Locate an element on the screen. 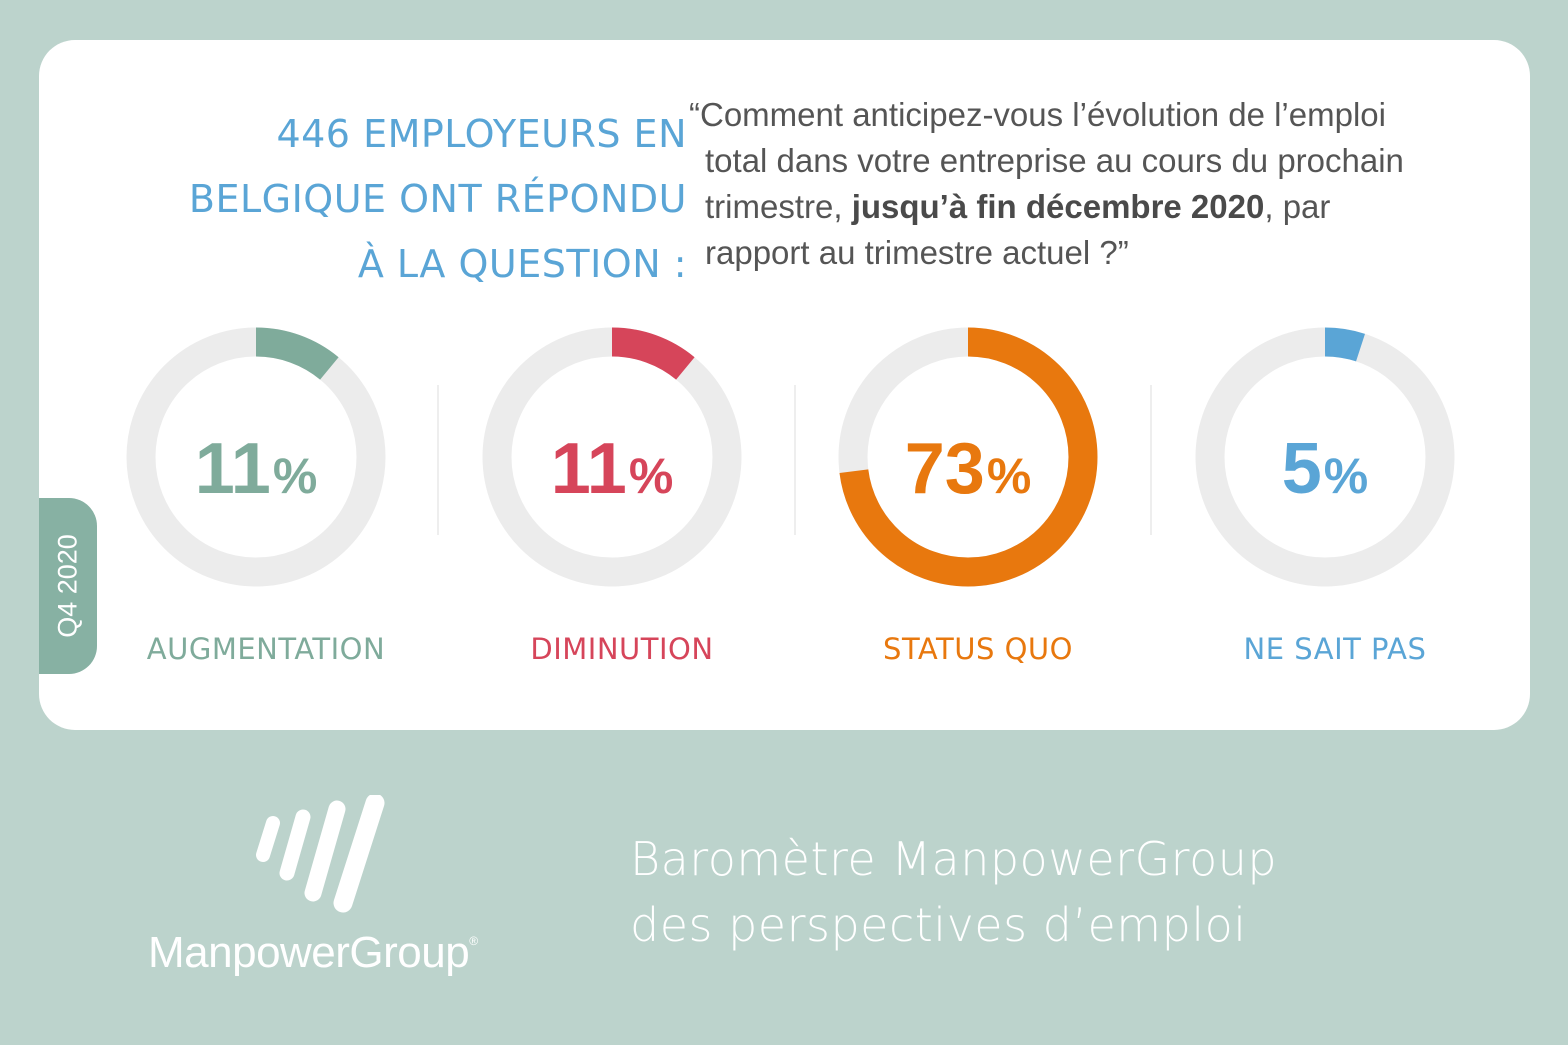 Image resolution: width=1568 pixels, height=1045 pixels. question-line-4: rapport au trimestre actuel ?” is located at coordinates (917, 252).